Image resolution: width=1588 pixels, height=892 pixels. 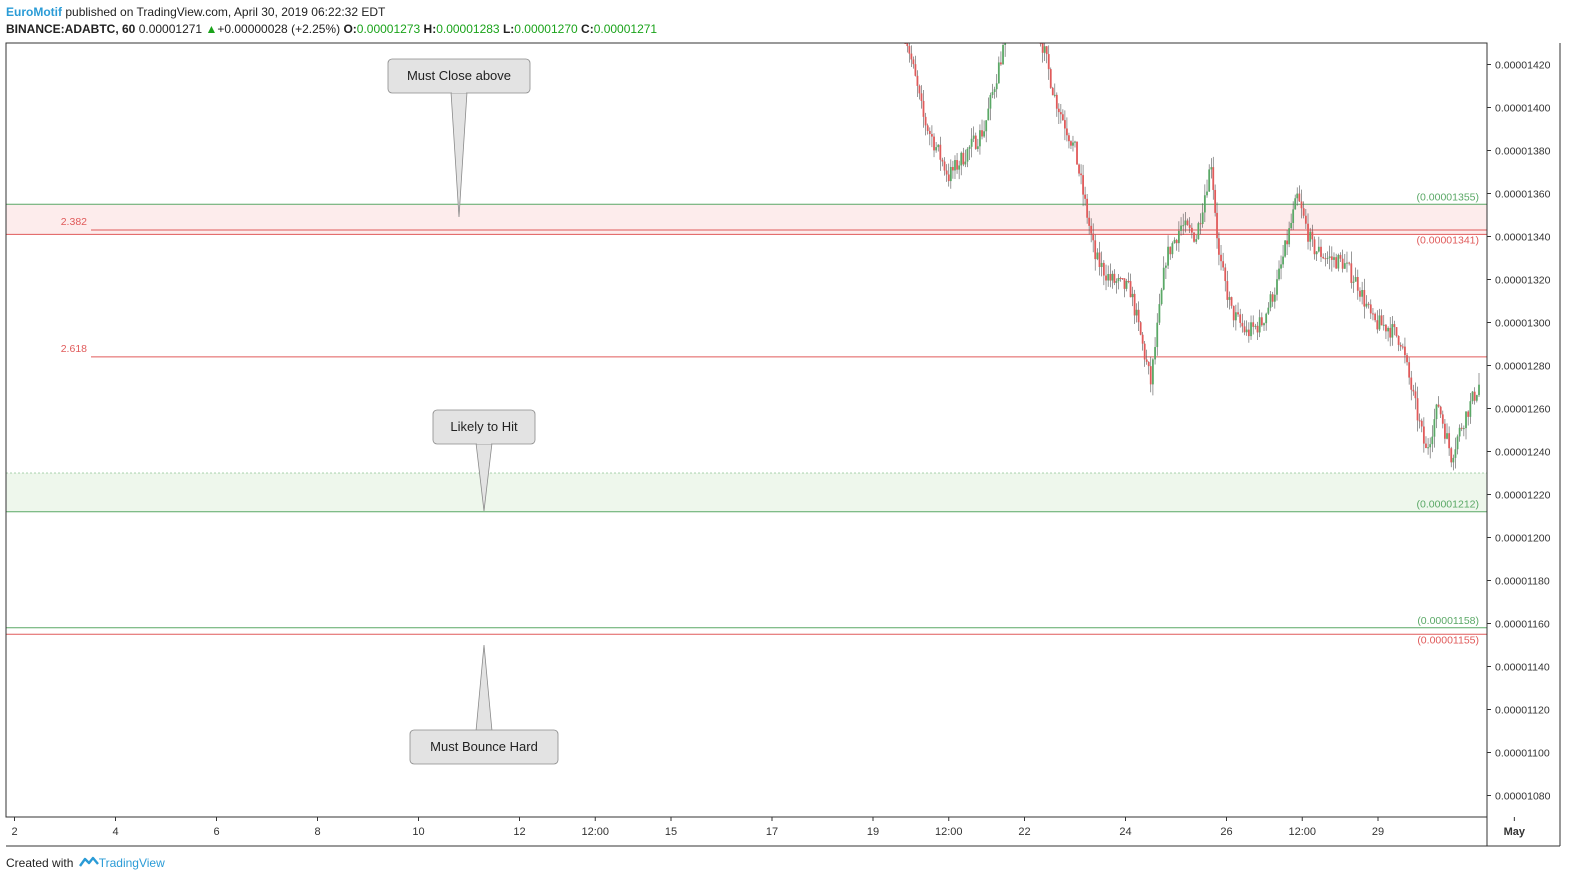 I want to click on price-tick-label: 0.00001220, so click(x=1523, y=496).